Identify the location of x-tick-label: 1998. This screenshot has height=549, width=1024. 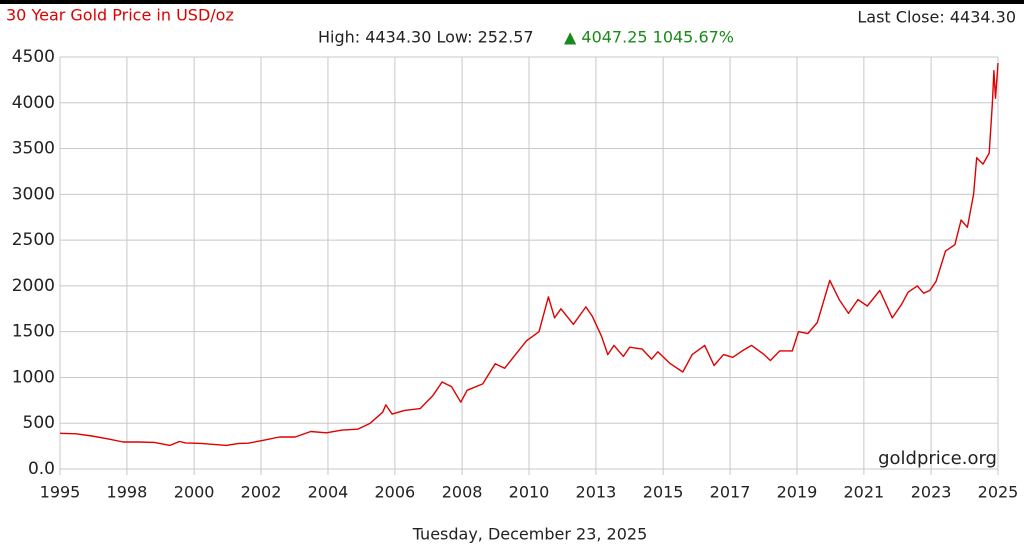
(127, 492).